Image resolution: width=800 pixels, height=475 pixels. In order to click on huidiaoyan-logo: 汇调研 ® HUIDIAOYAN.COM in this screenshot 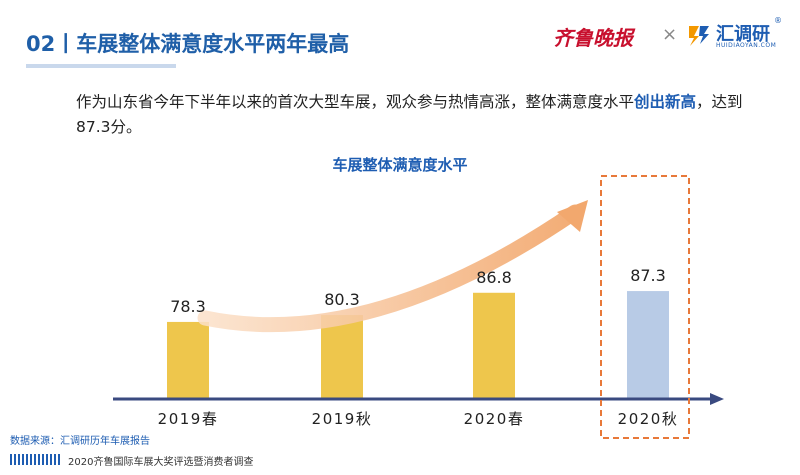, I will do `click(736, 35)`.